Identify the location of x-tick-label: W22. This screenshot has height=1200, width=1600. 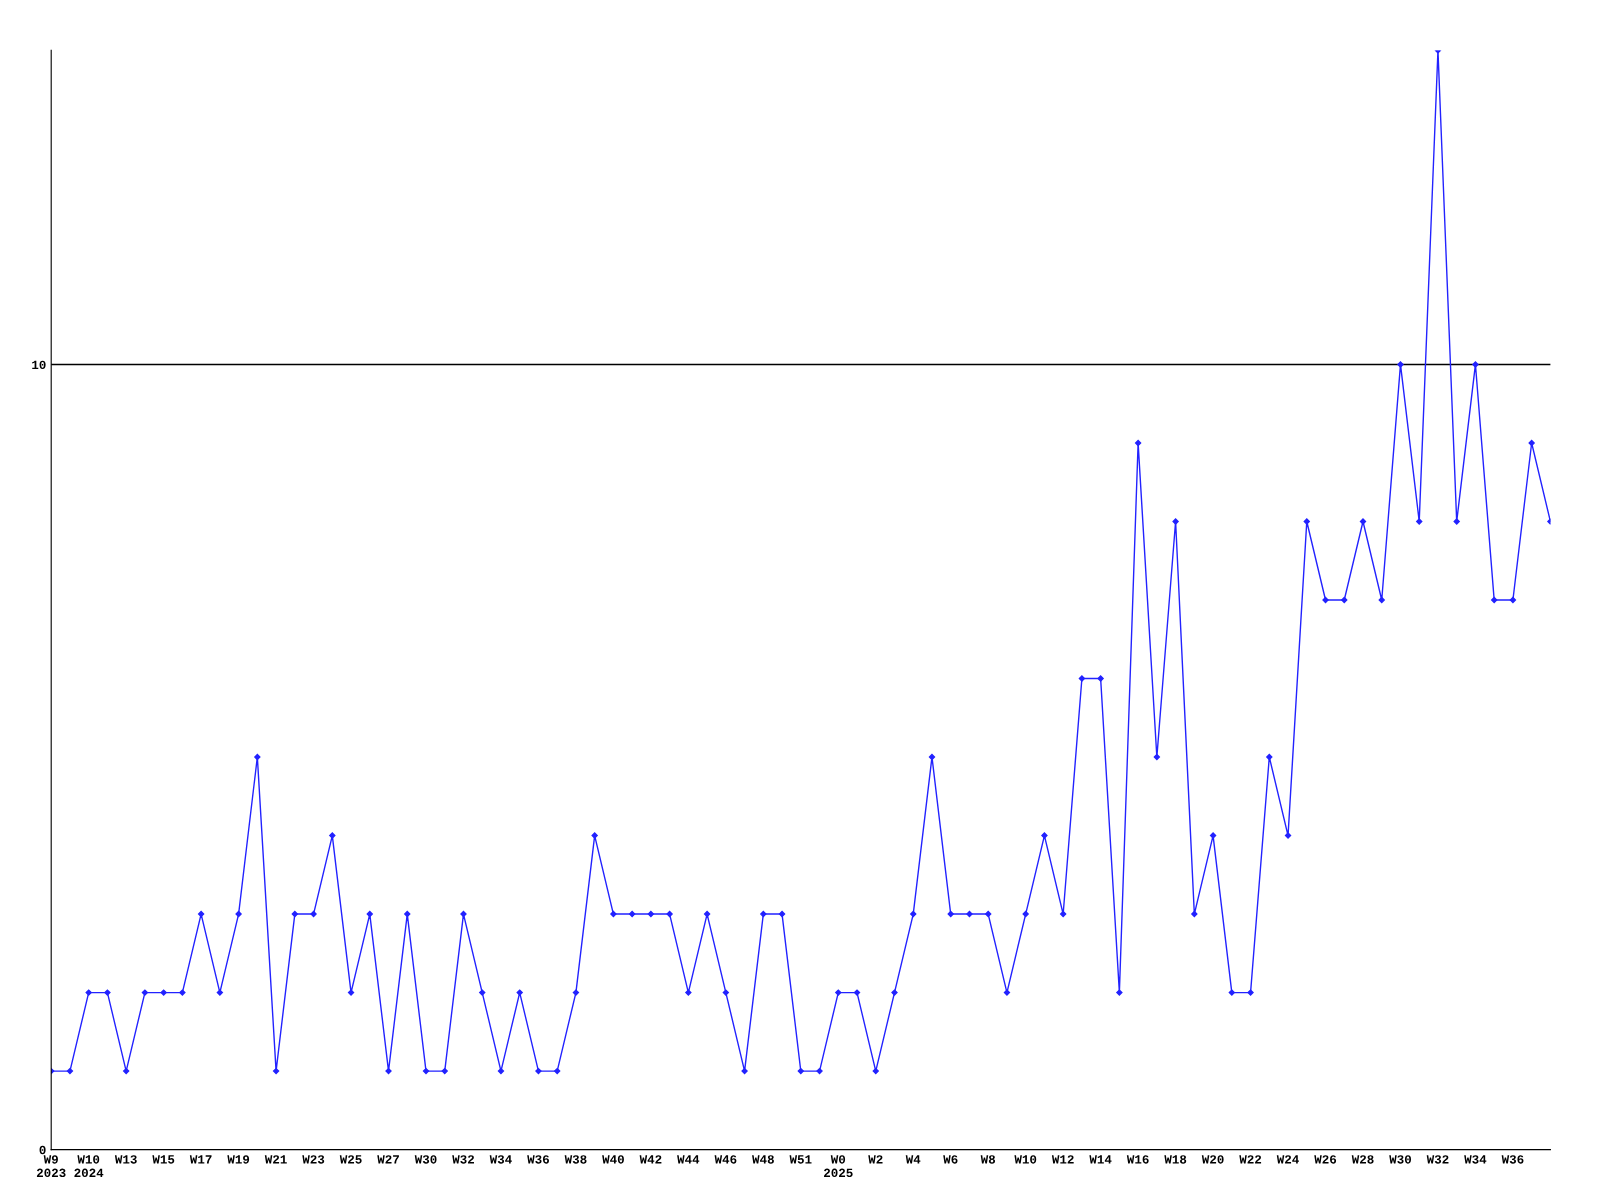
(1250, 1159).